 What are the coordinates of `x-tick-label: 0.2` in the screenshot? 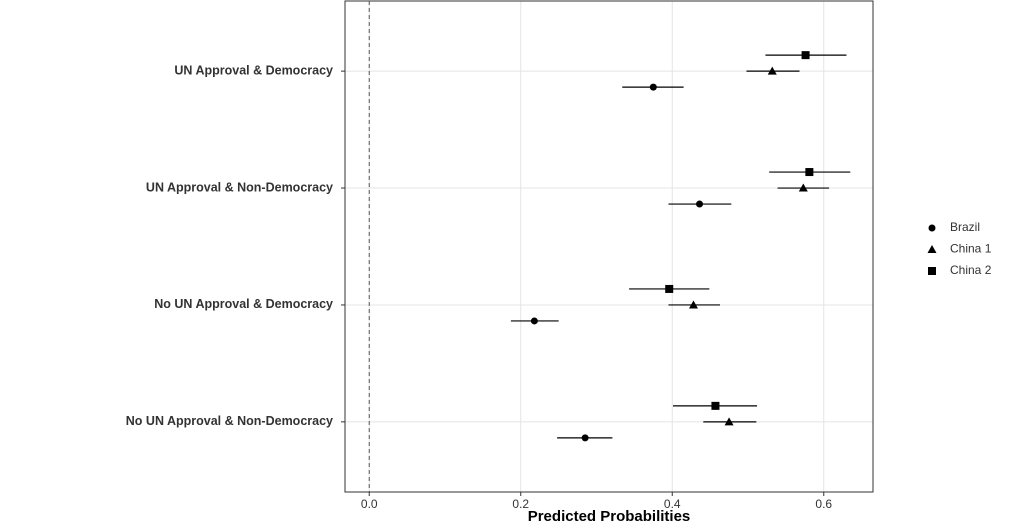 It's located at (520, 504).